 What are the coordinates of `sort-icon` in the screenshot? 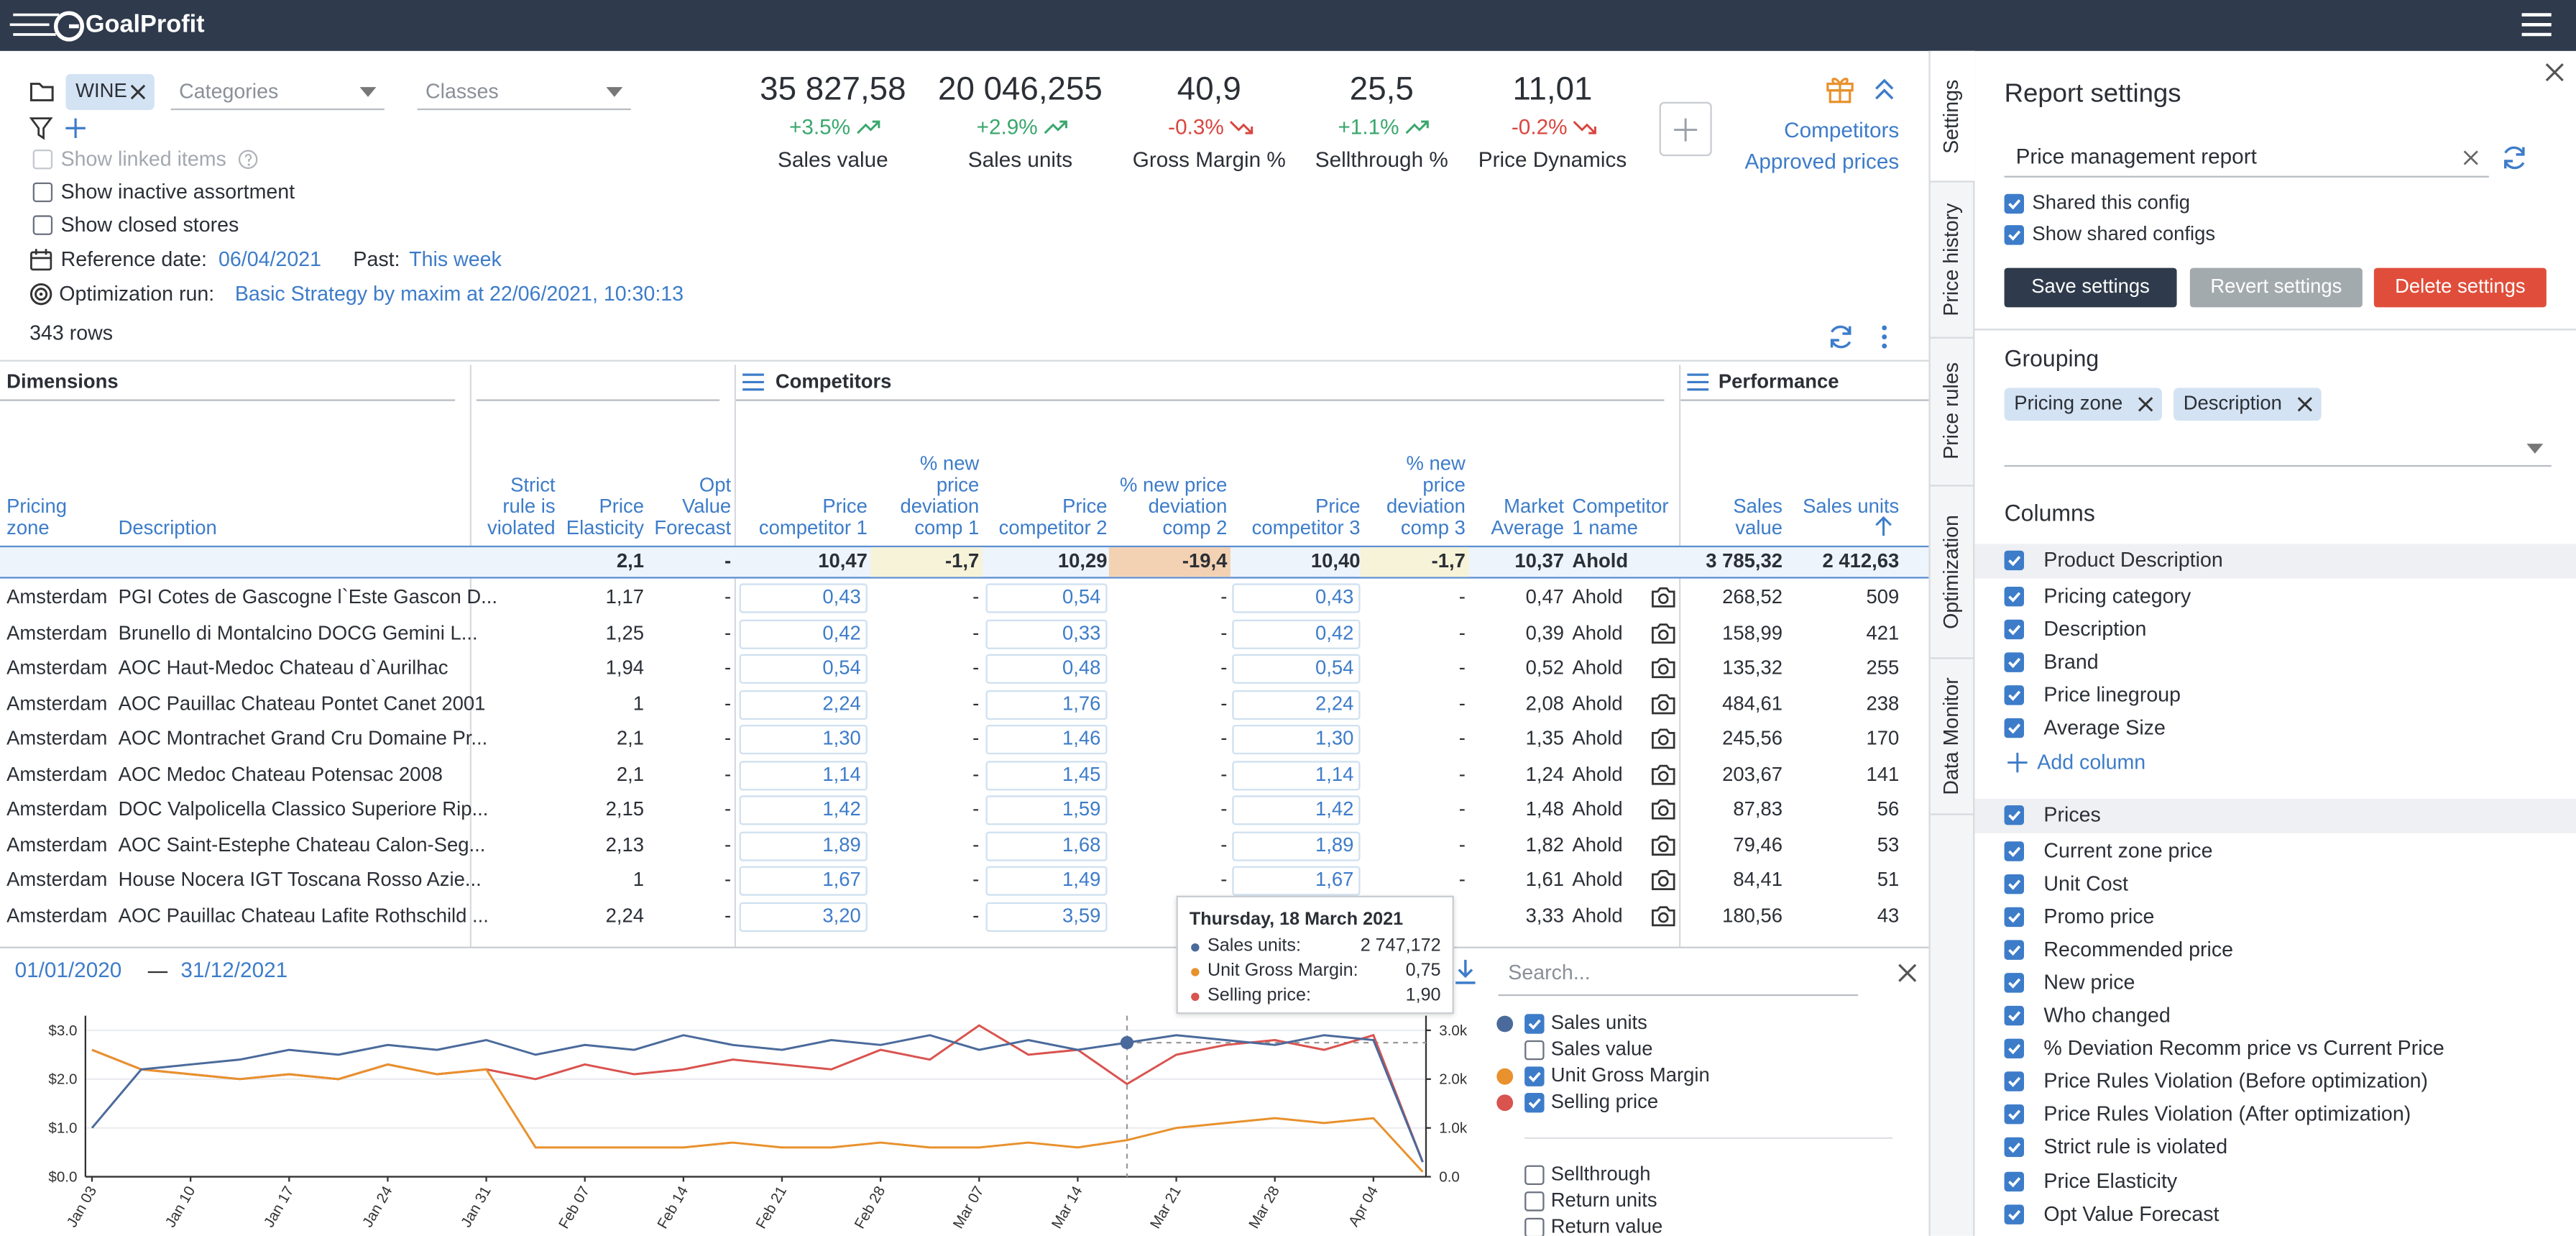 It's located at (1883, 526).